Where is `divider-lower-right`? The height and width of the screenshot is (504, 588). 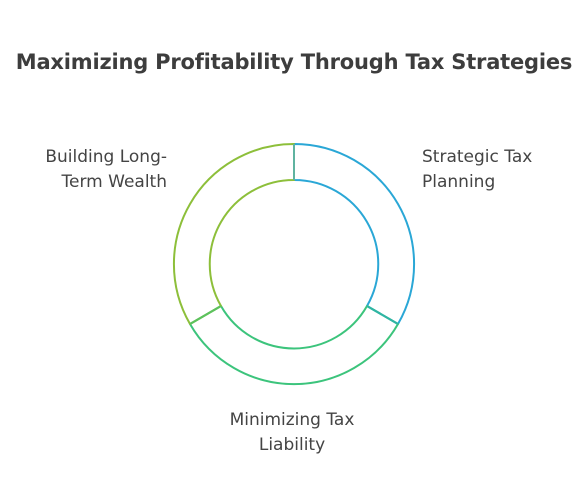 divider-lower-right is located at coordinates (382, 315).